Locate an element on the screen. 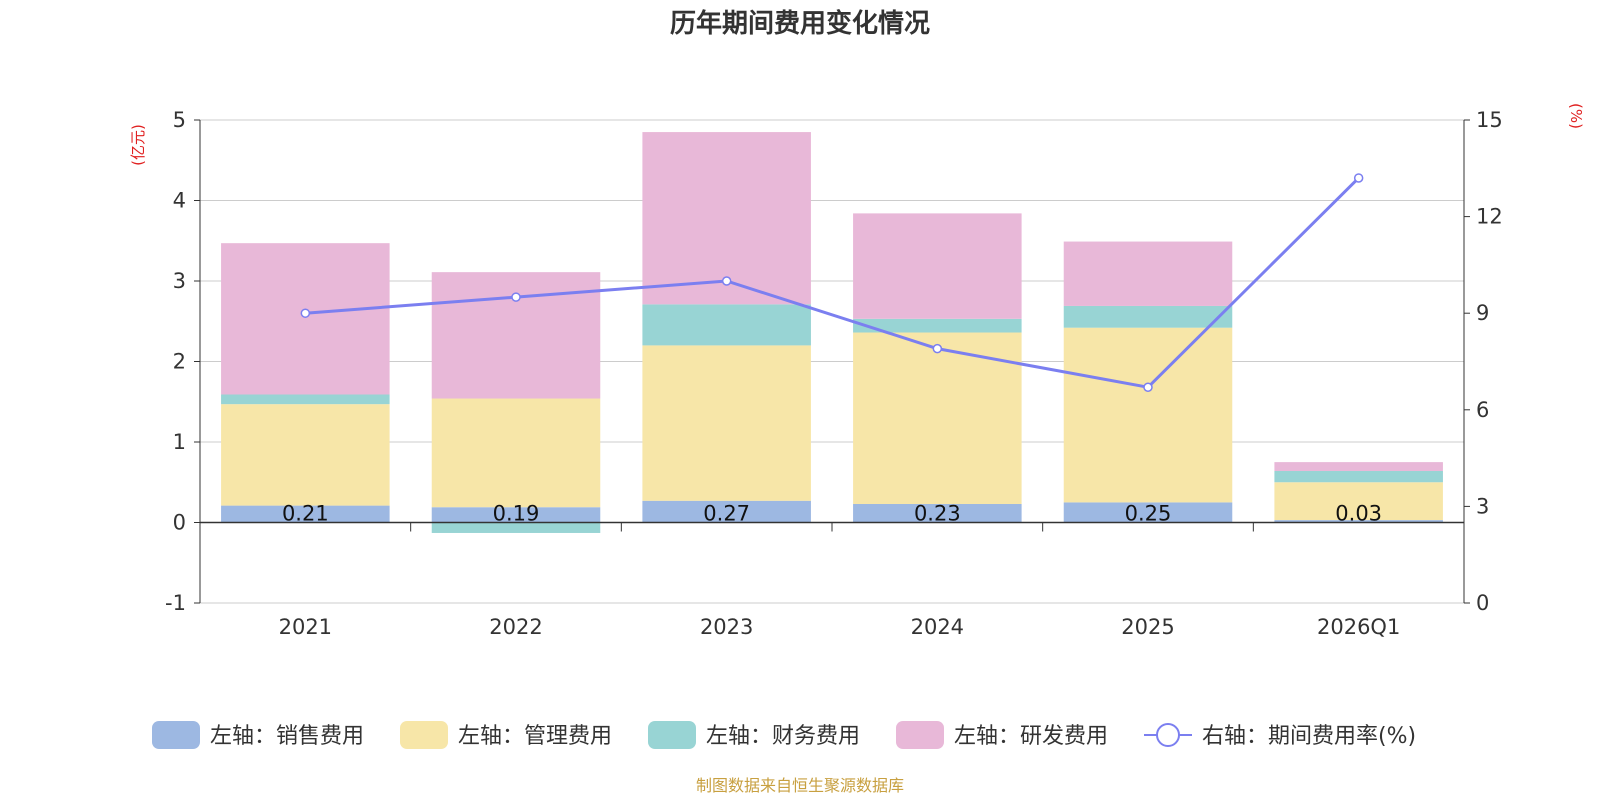 This screenshot has width=1600, height=800. legend-label: 左轴：财务费用 is located at coordinates (783, 736).